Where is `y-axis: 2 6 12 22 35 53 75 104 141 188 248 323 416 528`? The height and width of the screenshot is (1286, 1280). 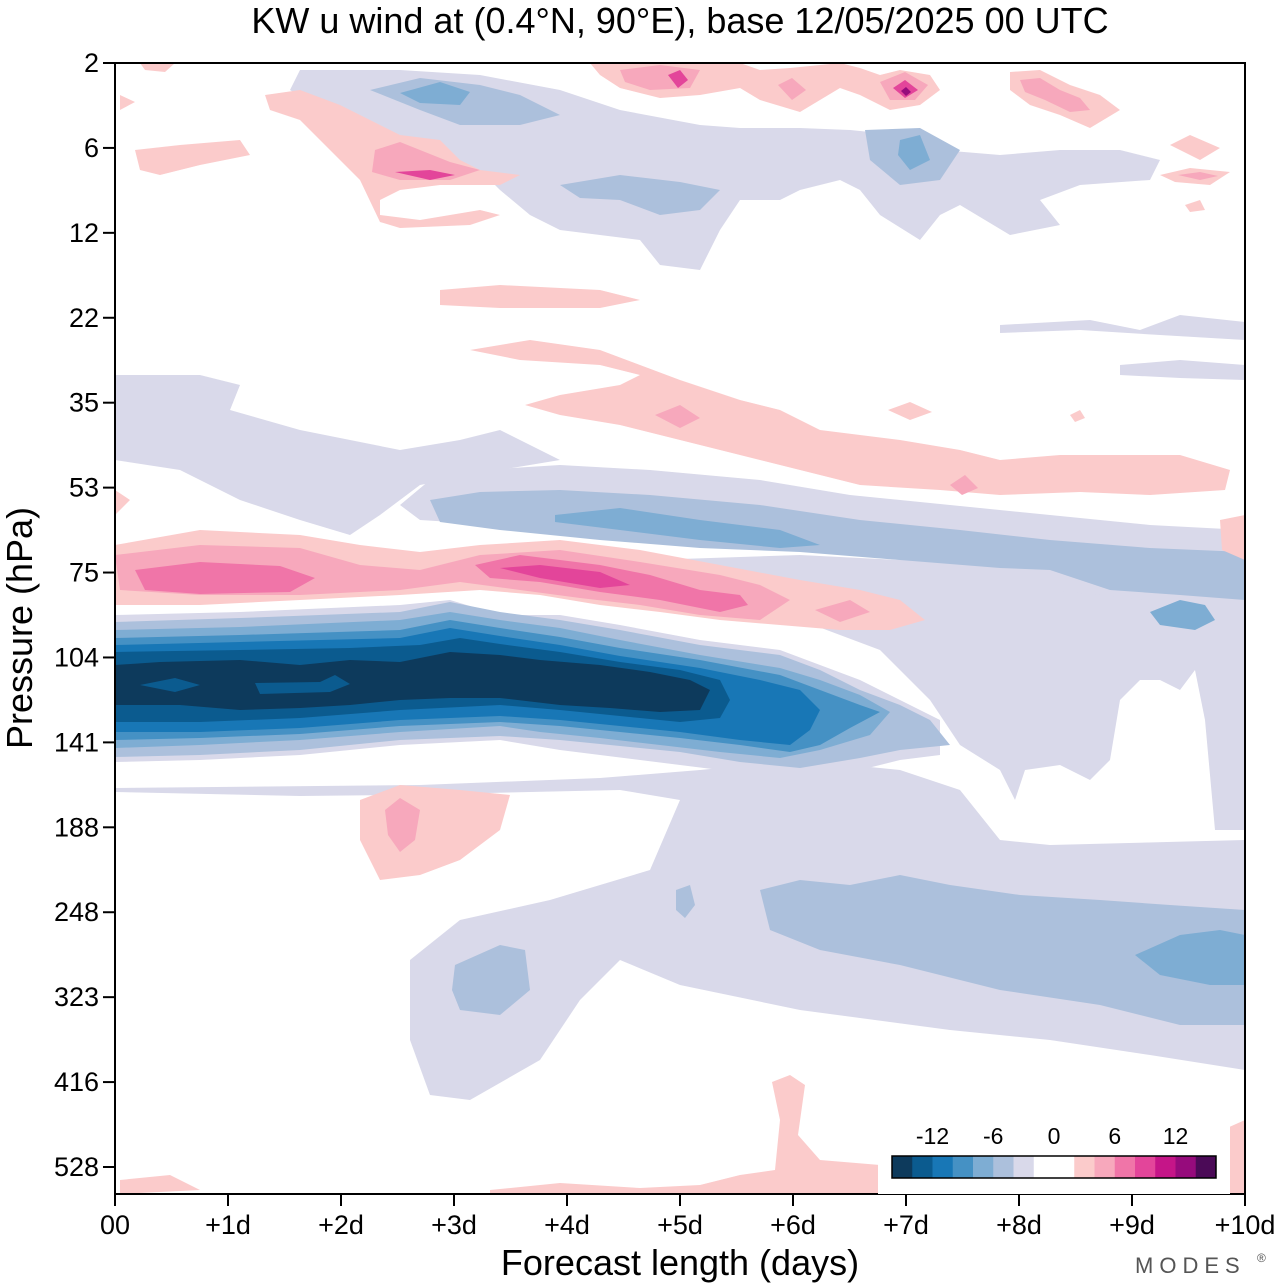 y-axis: 2 6 12 22 35 53 75 104 141 188 248 323 416 528 is located at coordinates (84, 615).